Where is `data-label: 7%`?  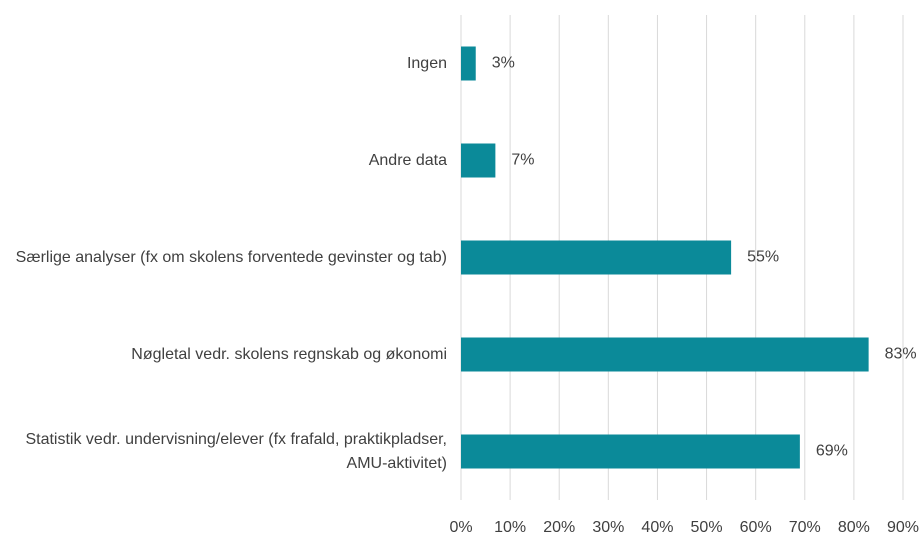
data-label: 7% is located at coordinates (522, 160).